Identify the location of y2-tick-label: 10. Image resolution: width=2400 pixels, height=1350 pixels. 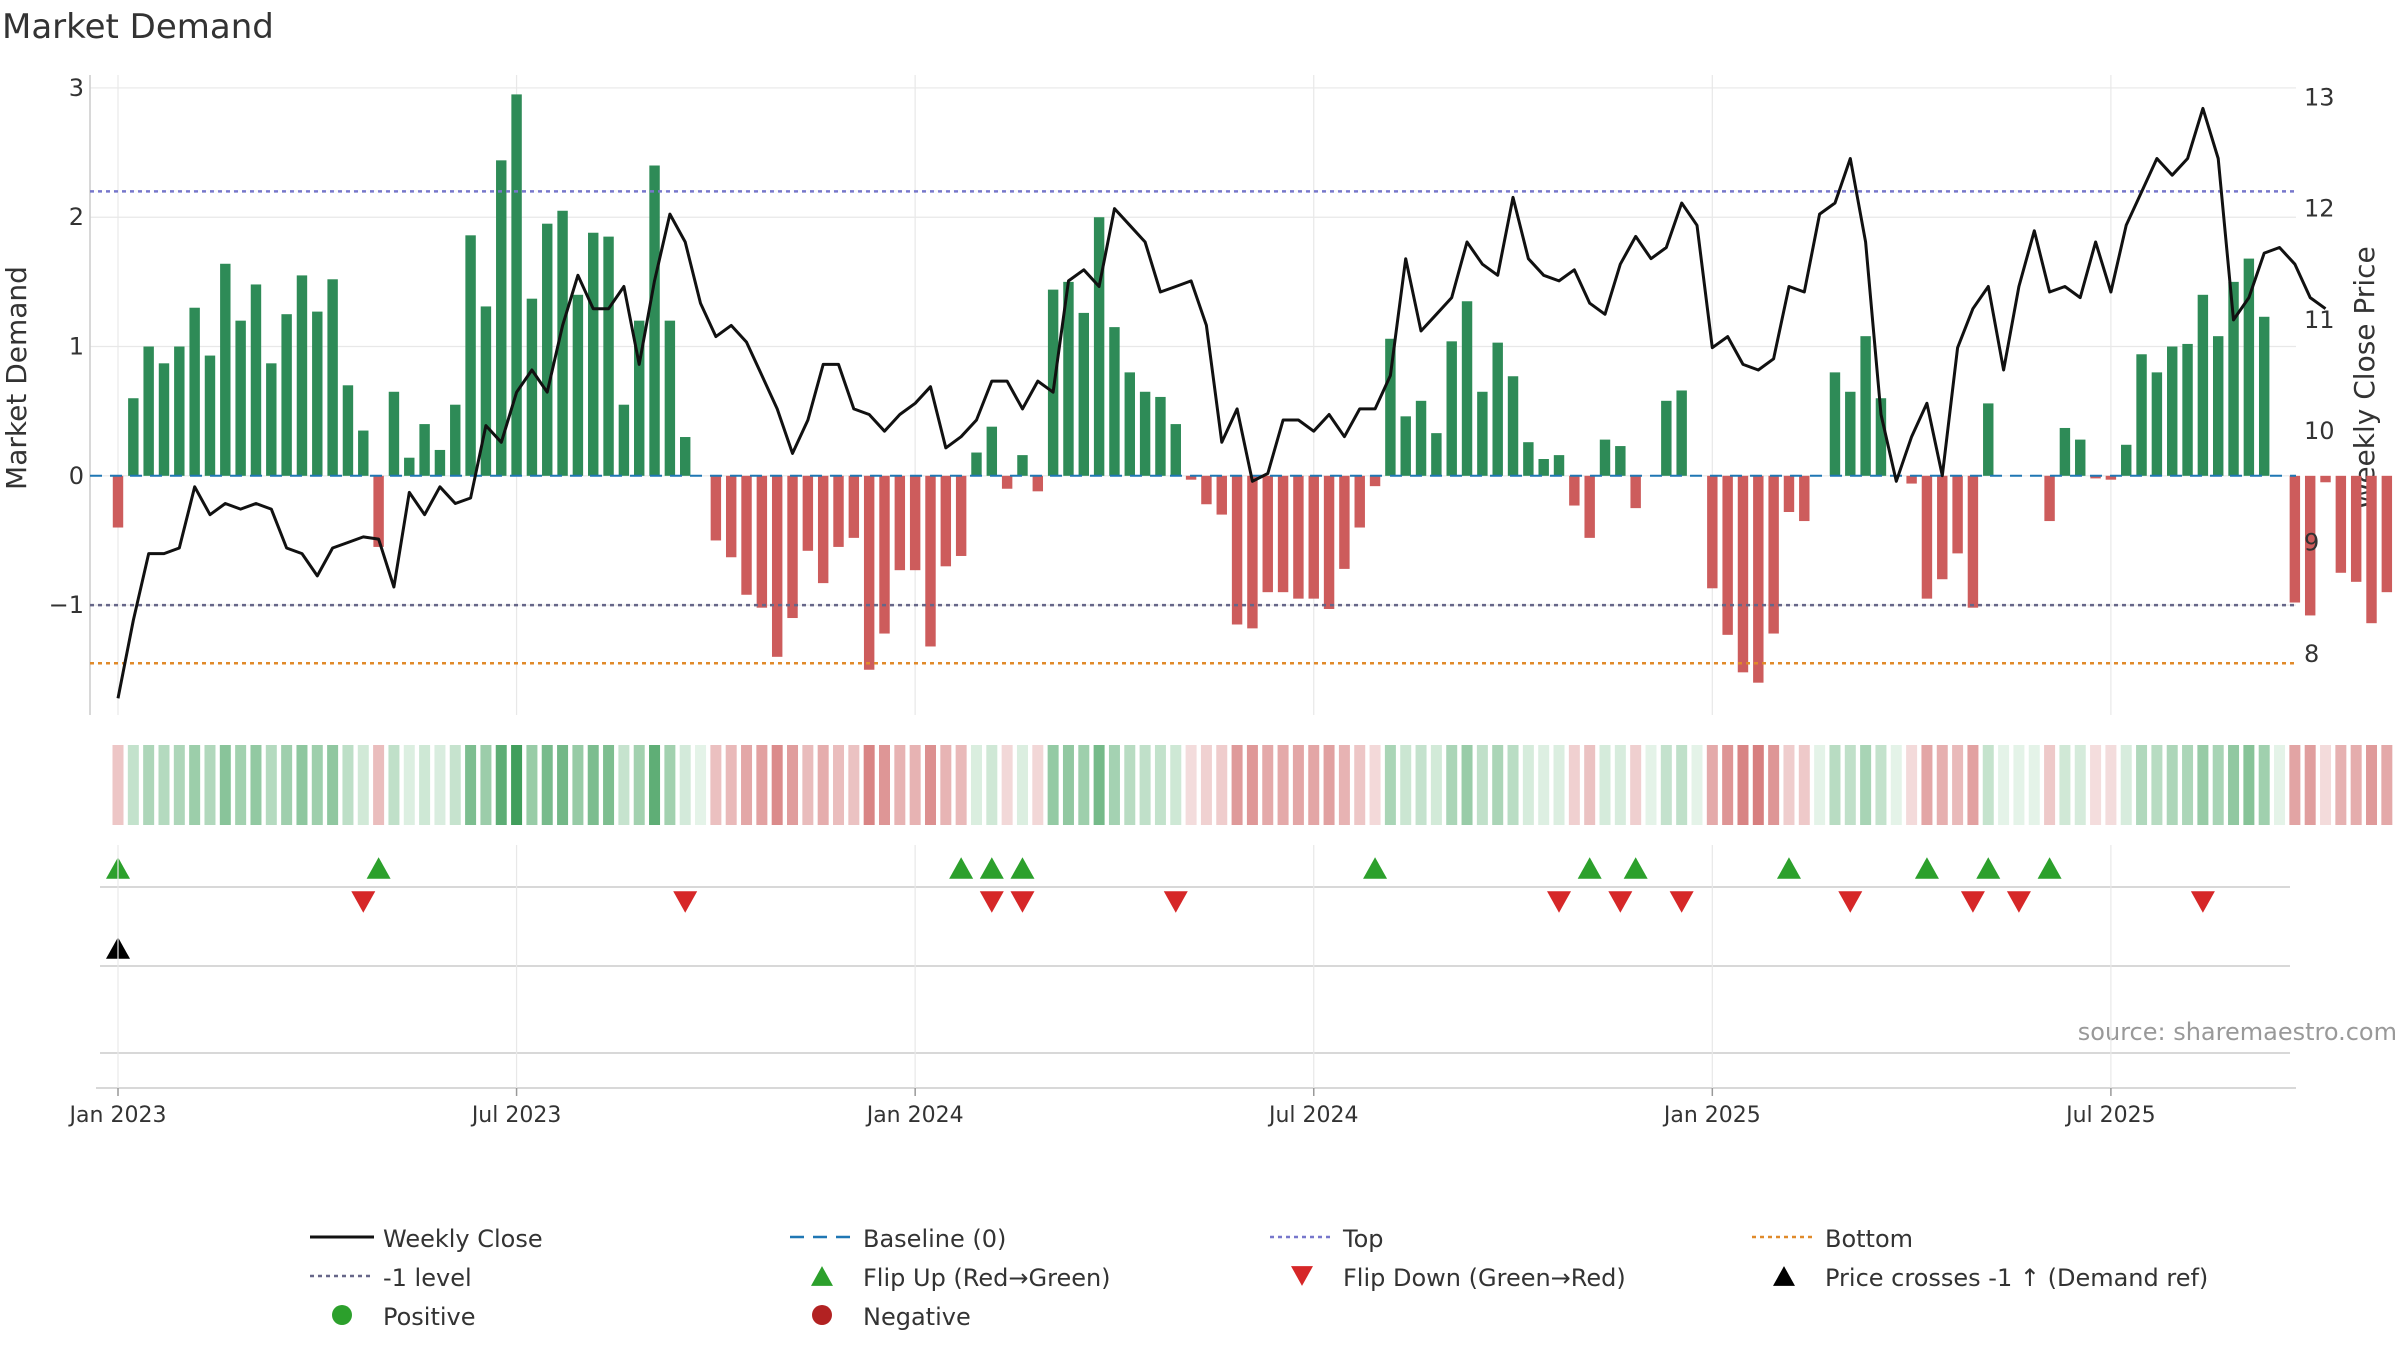
(2319, 431).